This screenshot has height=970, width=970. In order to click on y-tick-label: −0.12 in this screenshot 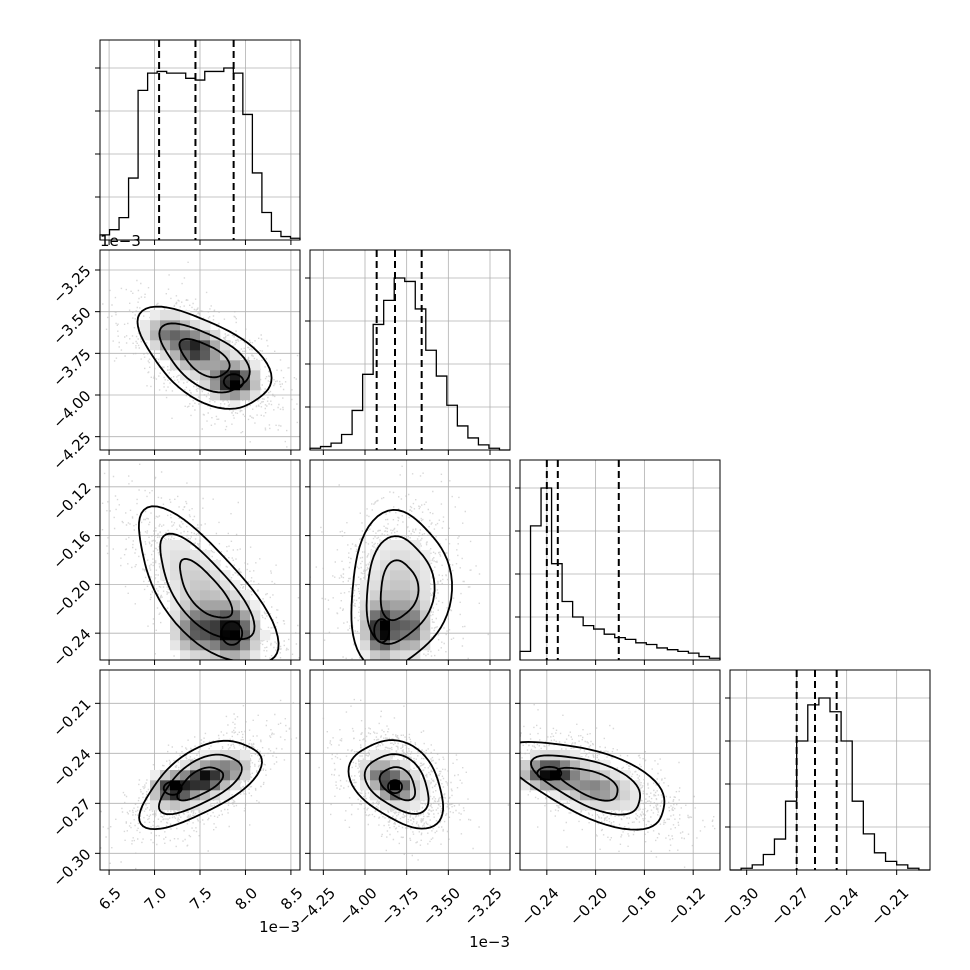, I will do `click(71, 501)`.